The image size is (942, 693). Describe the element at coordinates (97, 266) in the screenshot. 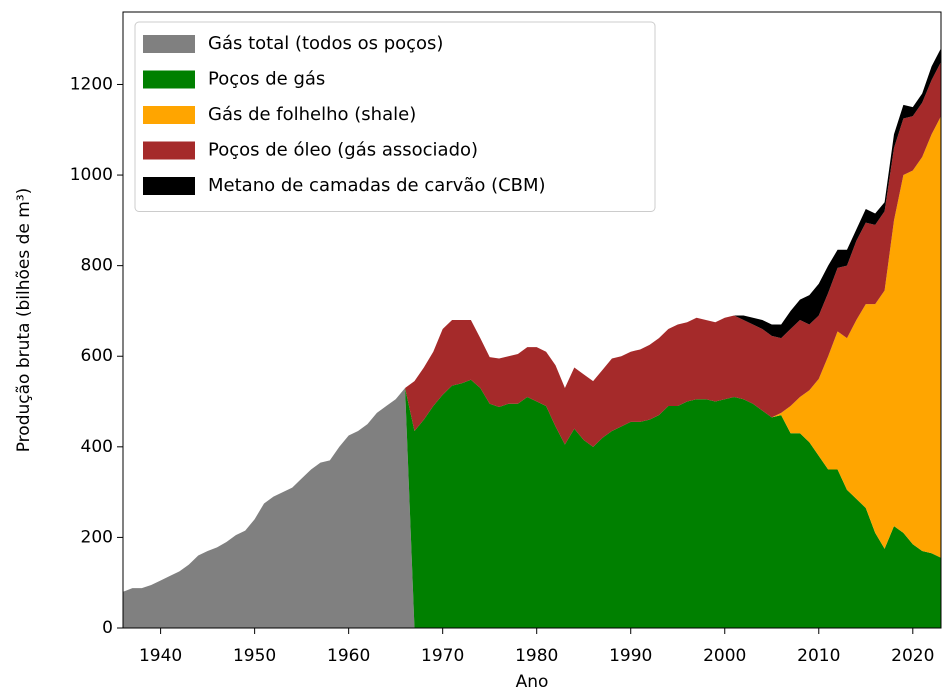

I see `y-tick-label: 800` at that location.